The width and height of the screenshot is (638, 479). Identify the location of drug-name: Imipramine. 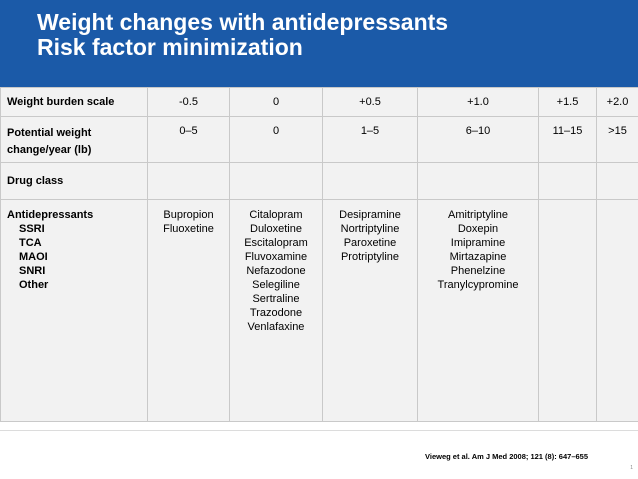
(478, 243).